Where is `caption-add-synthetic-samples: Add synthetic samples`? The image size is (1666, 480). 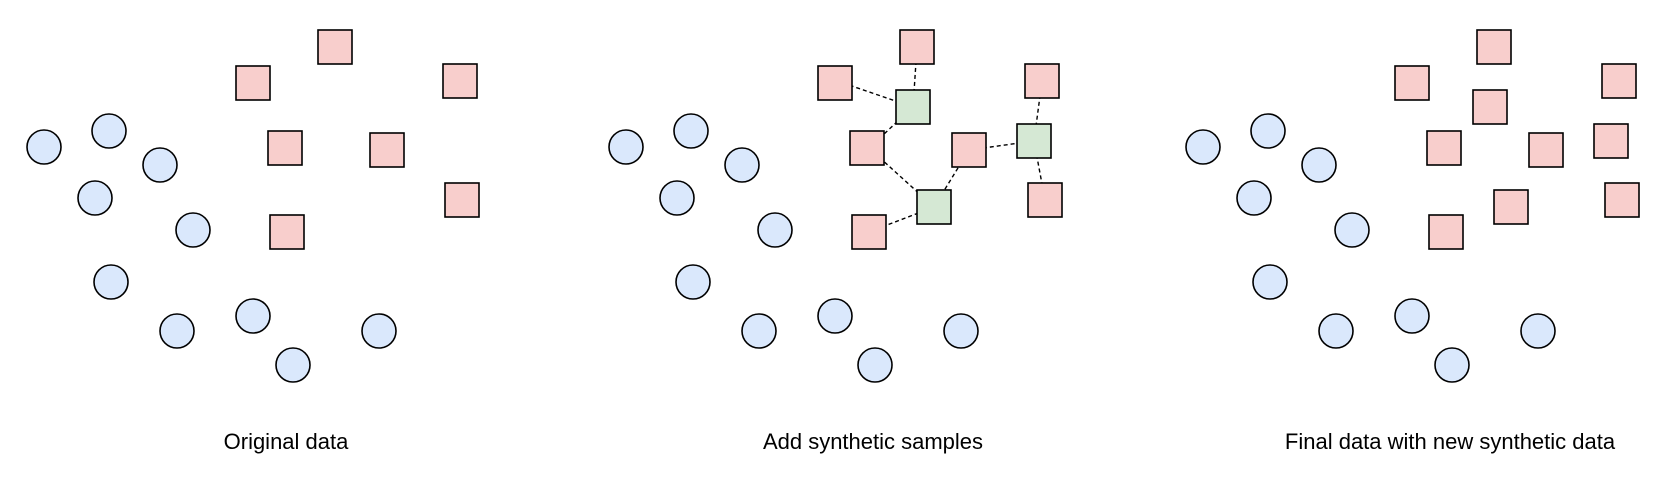 caption-add-synthetic-samples: Add synthetic samples is located at coordinates (873, 441).